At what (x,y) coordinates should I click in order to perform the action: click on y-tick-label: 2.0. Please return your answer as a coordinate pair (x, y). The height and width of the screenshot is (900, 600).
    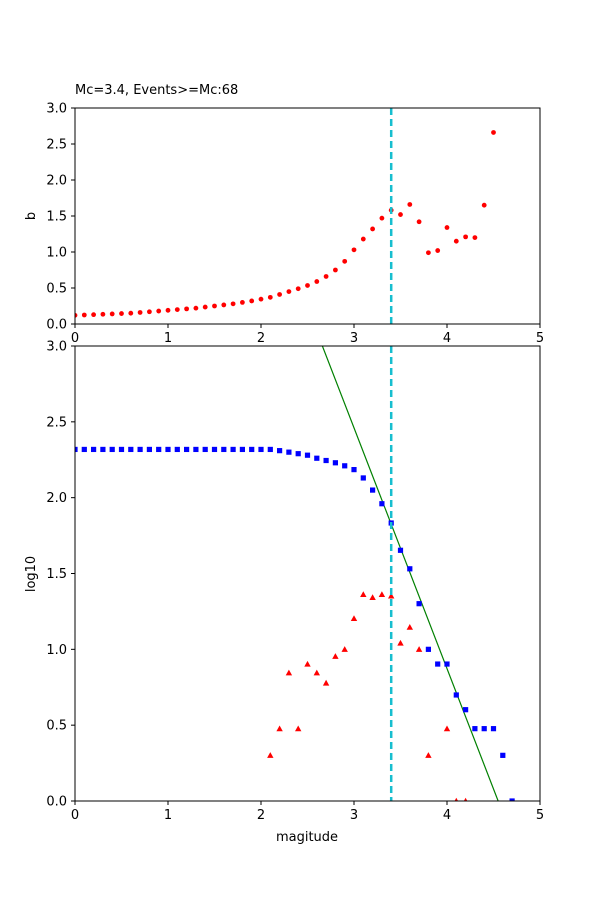
    Looking at the image, I should click on (56, 181).